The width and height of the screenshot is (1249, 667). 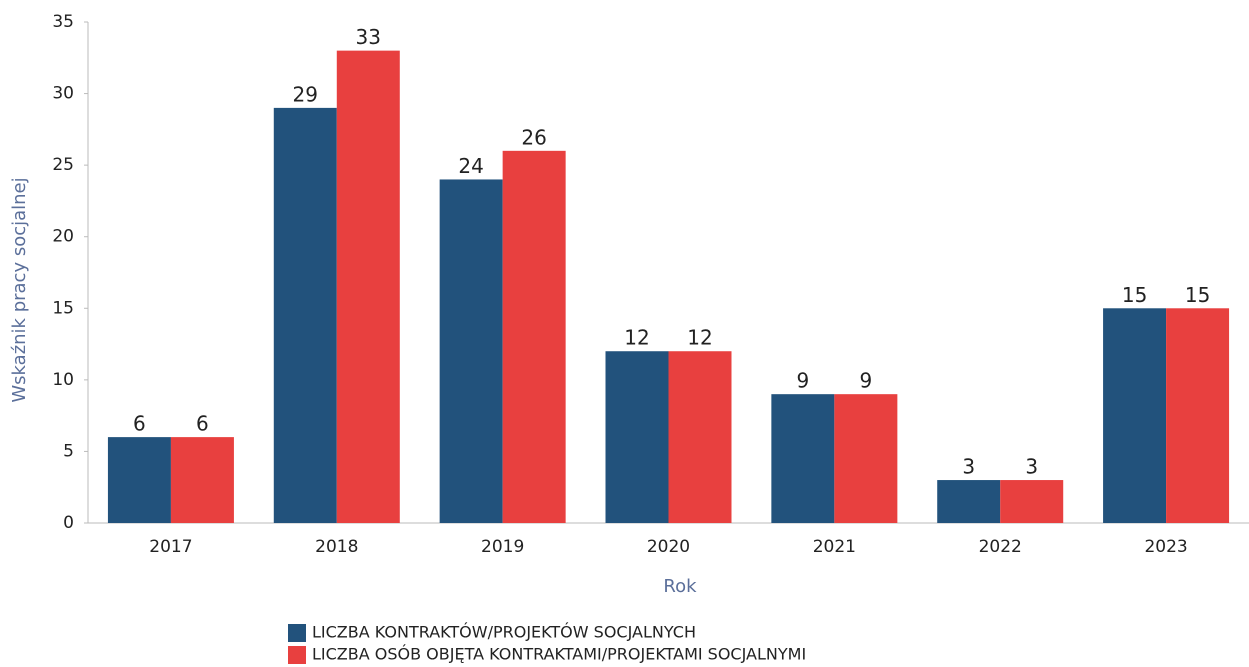 I want to click on x-tick-label: 2019, so click(x=502, y=547).